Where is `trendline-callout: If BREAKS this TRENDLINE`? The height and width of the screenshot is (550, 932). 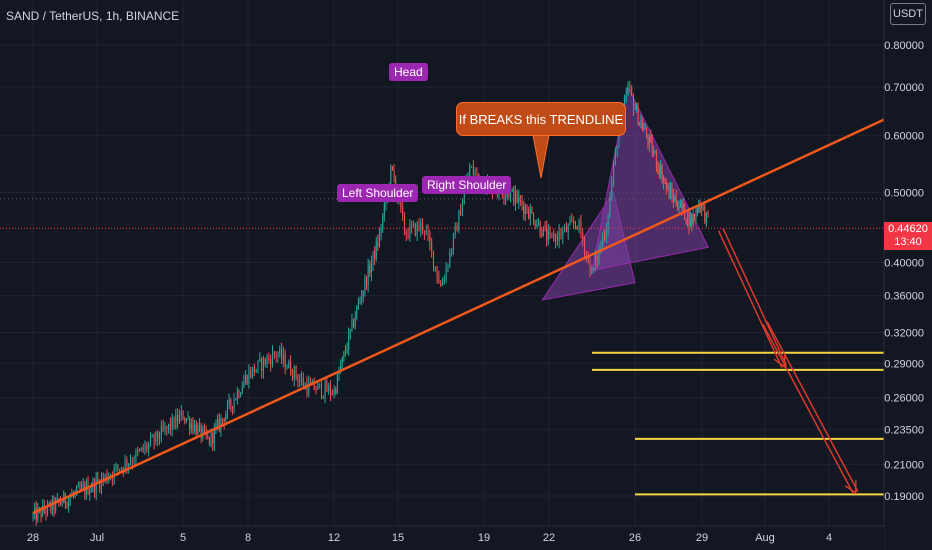
trendline-callout: If BREAKS this TRENDLINE is located at coordinates (541, 119).